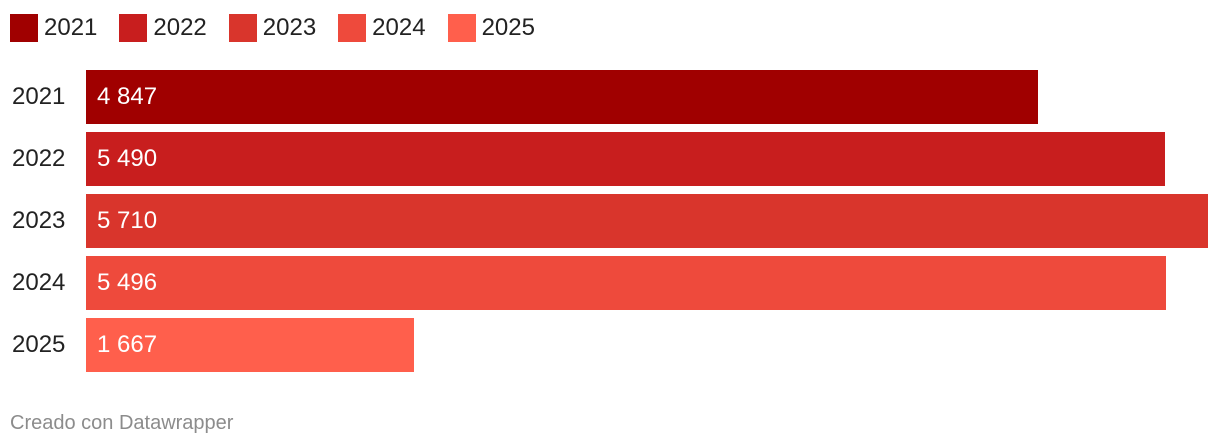 This screenshot has height=448, width=1220. I want to click on bar-value-label: 5 490, so click(127, 158).